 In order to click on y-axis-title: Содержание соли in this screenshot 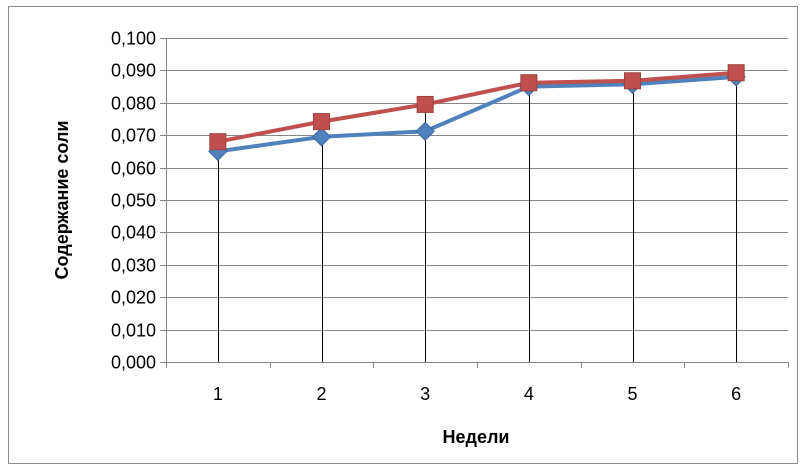, I will do `click(62, 200)`.